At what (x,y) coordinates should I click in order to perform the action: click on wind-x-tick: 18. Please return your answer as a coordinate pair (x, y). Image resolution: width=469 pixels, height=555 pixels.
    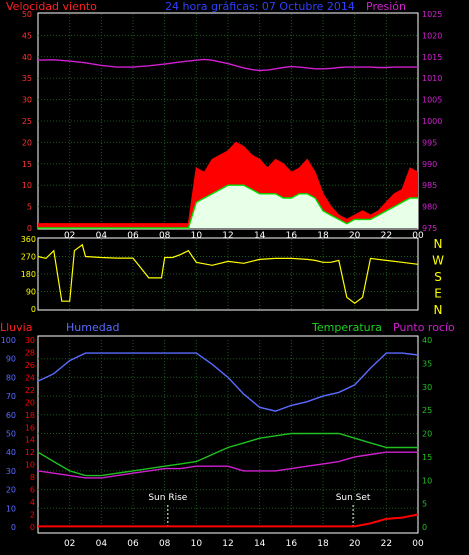
    Looking at the image, I should click on (323, 236).